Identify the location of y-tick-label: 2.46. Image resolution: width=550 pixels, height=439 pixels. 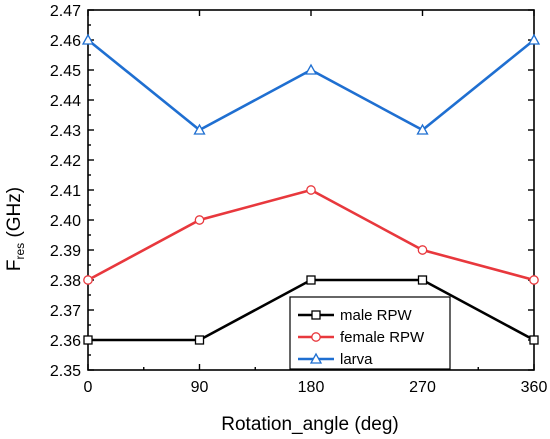
(65, 41).